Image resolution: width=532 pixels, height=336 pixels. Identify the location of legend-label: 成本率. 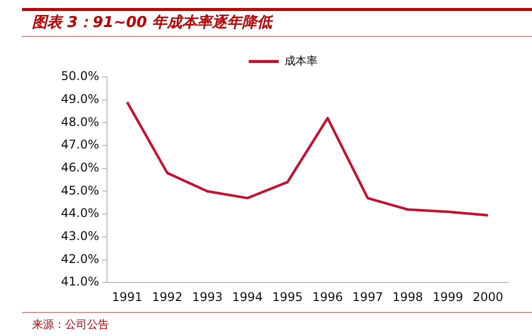
(301, 61).